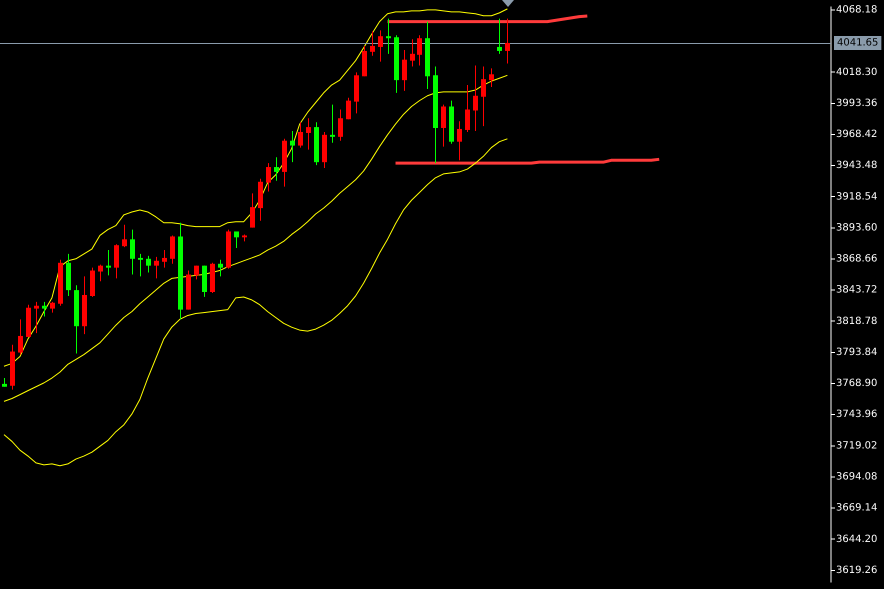 The image size is (884, 589). What do you see at coordinates (857, 321) in the screenshot?
I see `y-tick-label: 3818.78` at bounding box center [857, 321].